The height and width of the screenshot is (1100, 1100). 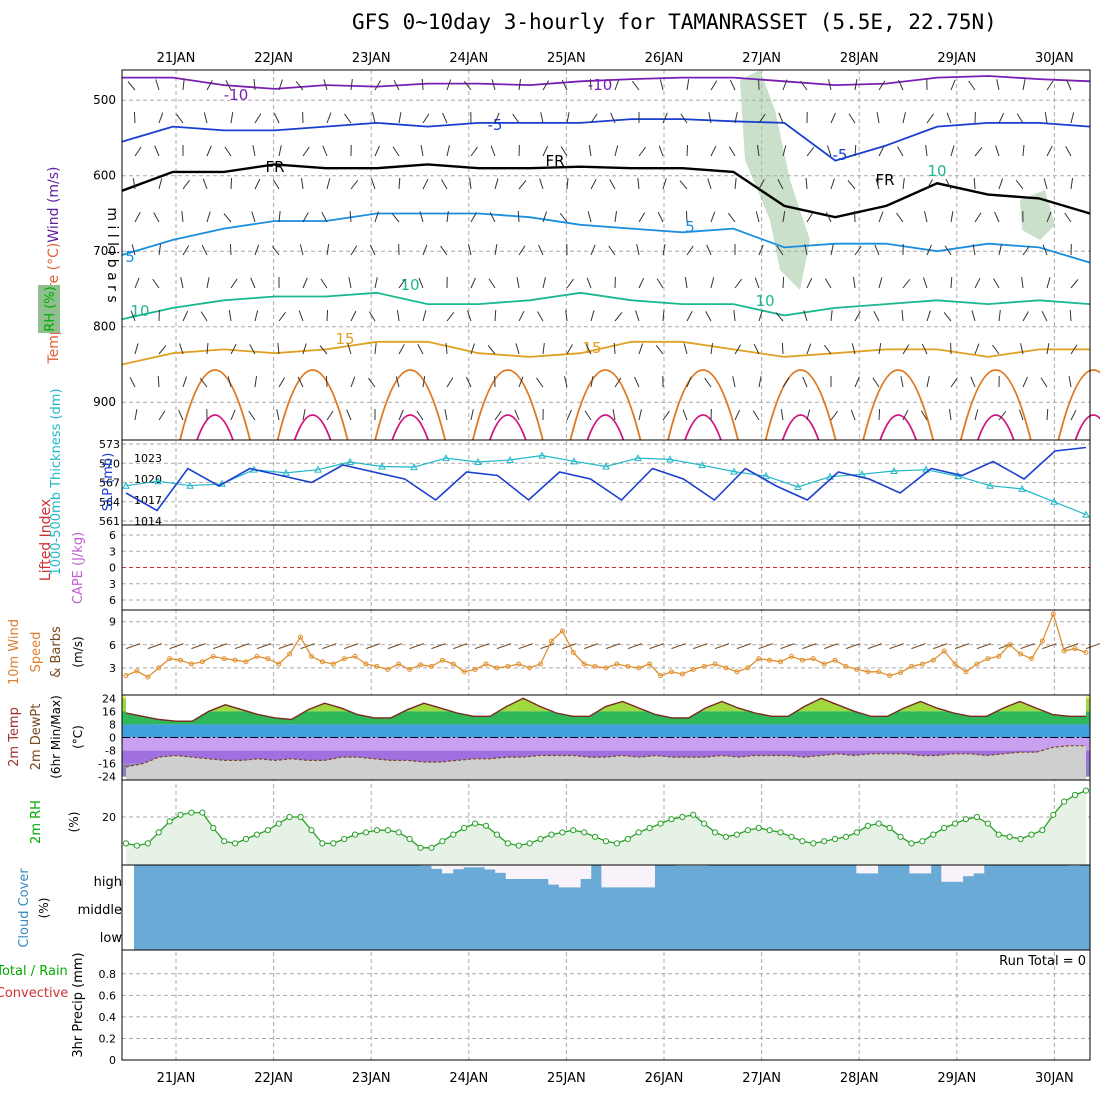 What do you see at coordinates (564, 555) in the screenshot?
I see `lifted-index-panel: 6 3 0 3 6 Lifted Index CAPE (J/kg)` at bounding box center [564, 555].